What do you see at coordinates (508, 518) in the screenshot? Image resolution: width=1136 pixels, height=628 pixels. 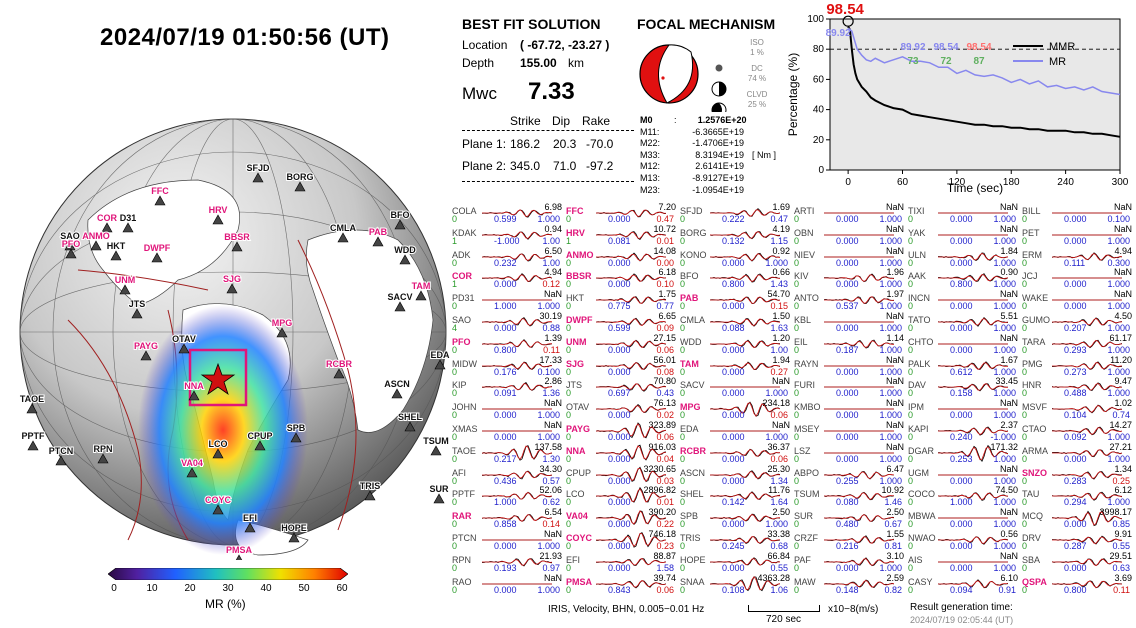 I see `station-cell: RAR 6.54 0 0.858 0.14` at bounding box center [508, 518].